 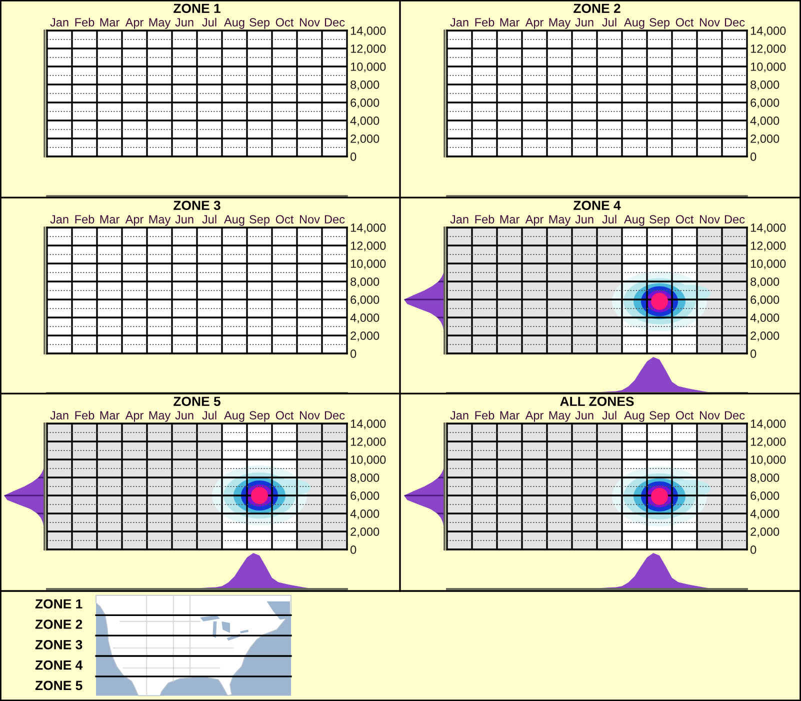 I want to click on text: ZONE 5, so click(x=58, y=685).